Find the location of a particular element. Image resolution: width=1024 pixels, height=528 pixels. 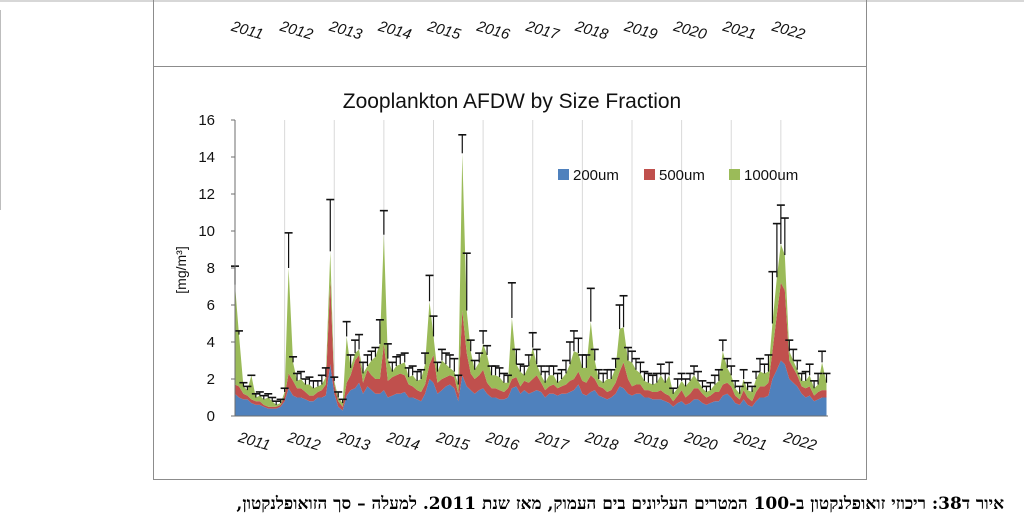

x-year-label: 2014 is located at coordinates (403, 442).